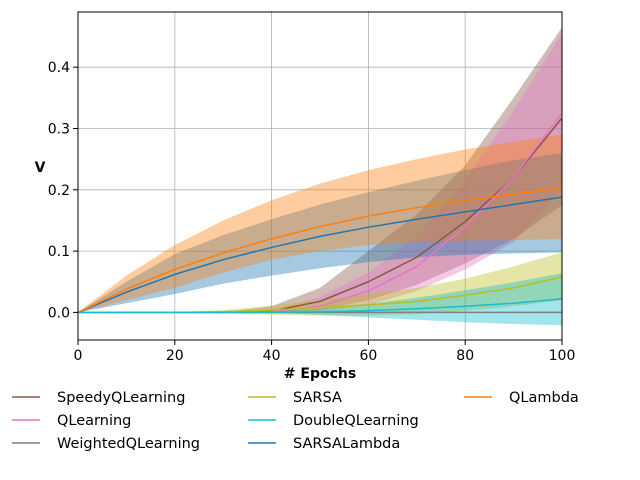 The height and width of the screenshot is (480, 640). I want to click on x-tick-label: 20, so click(175, 356).